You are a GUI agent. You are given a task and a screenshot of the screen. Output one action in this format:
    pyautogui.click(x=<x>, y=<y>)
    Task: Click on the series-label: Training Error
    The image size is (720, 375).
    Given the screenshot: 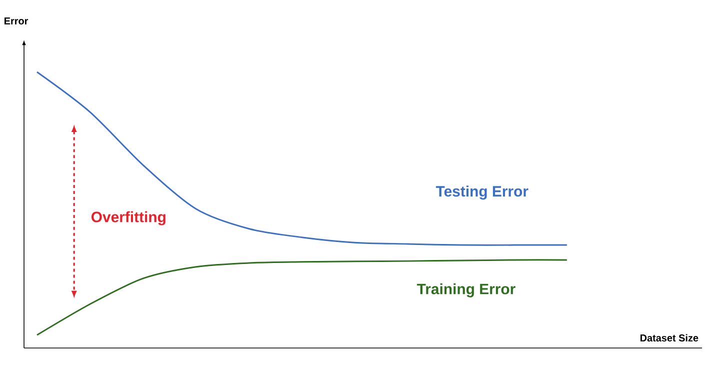 What is the action you would take?
    pyautogui.click(x=466, y=290)
    